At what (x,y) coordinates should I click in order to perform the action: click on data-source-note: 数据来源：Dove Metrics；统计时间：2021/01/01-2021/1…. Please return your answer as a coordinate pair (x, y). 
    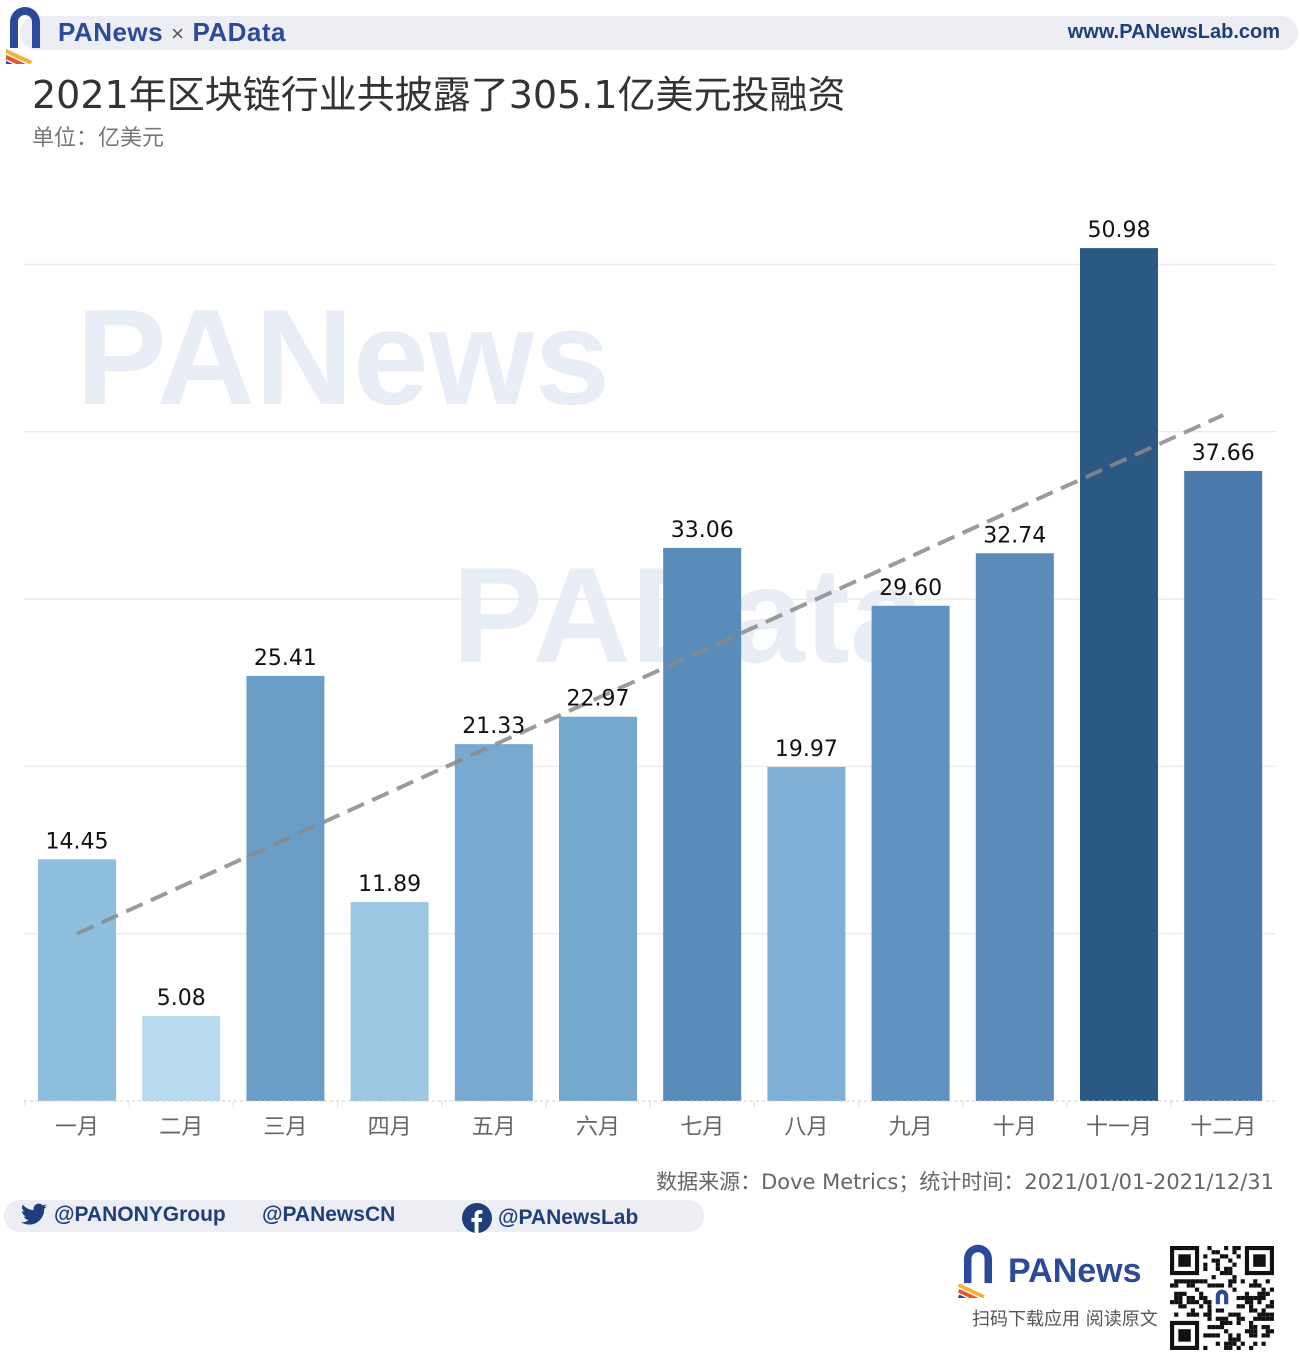
    Looking at the image, I should click on (965, 1182).